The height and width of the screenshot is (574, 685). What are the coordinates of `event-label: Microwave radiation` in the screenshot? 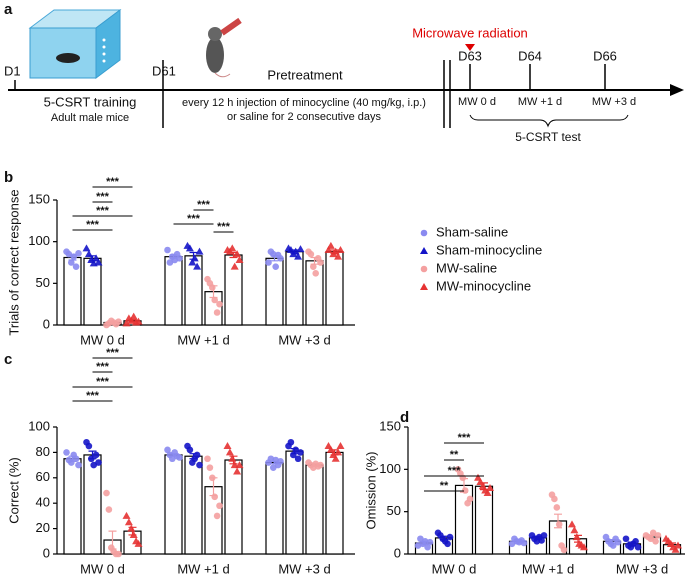 It's located at (470, 32).